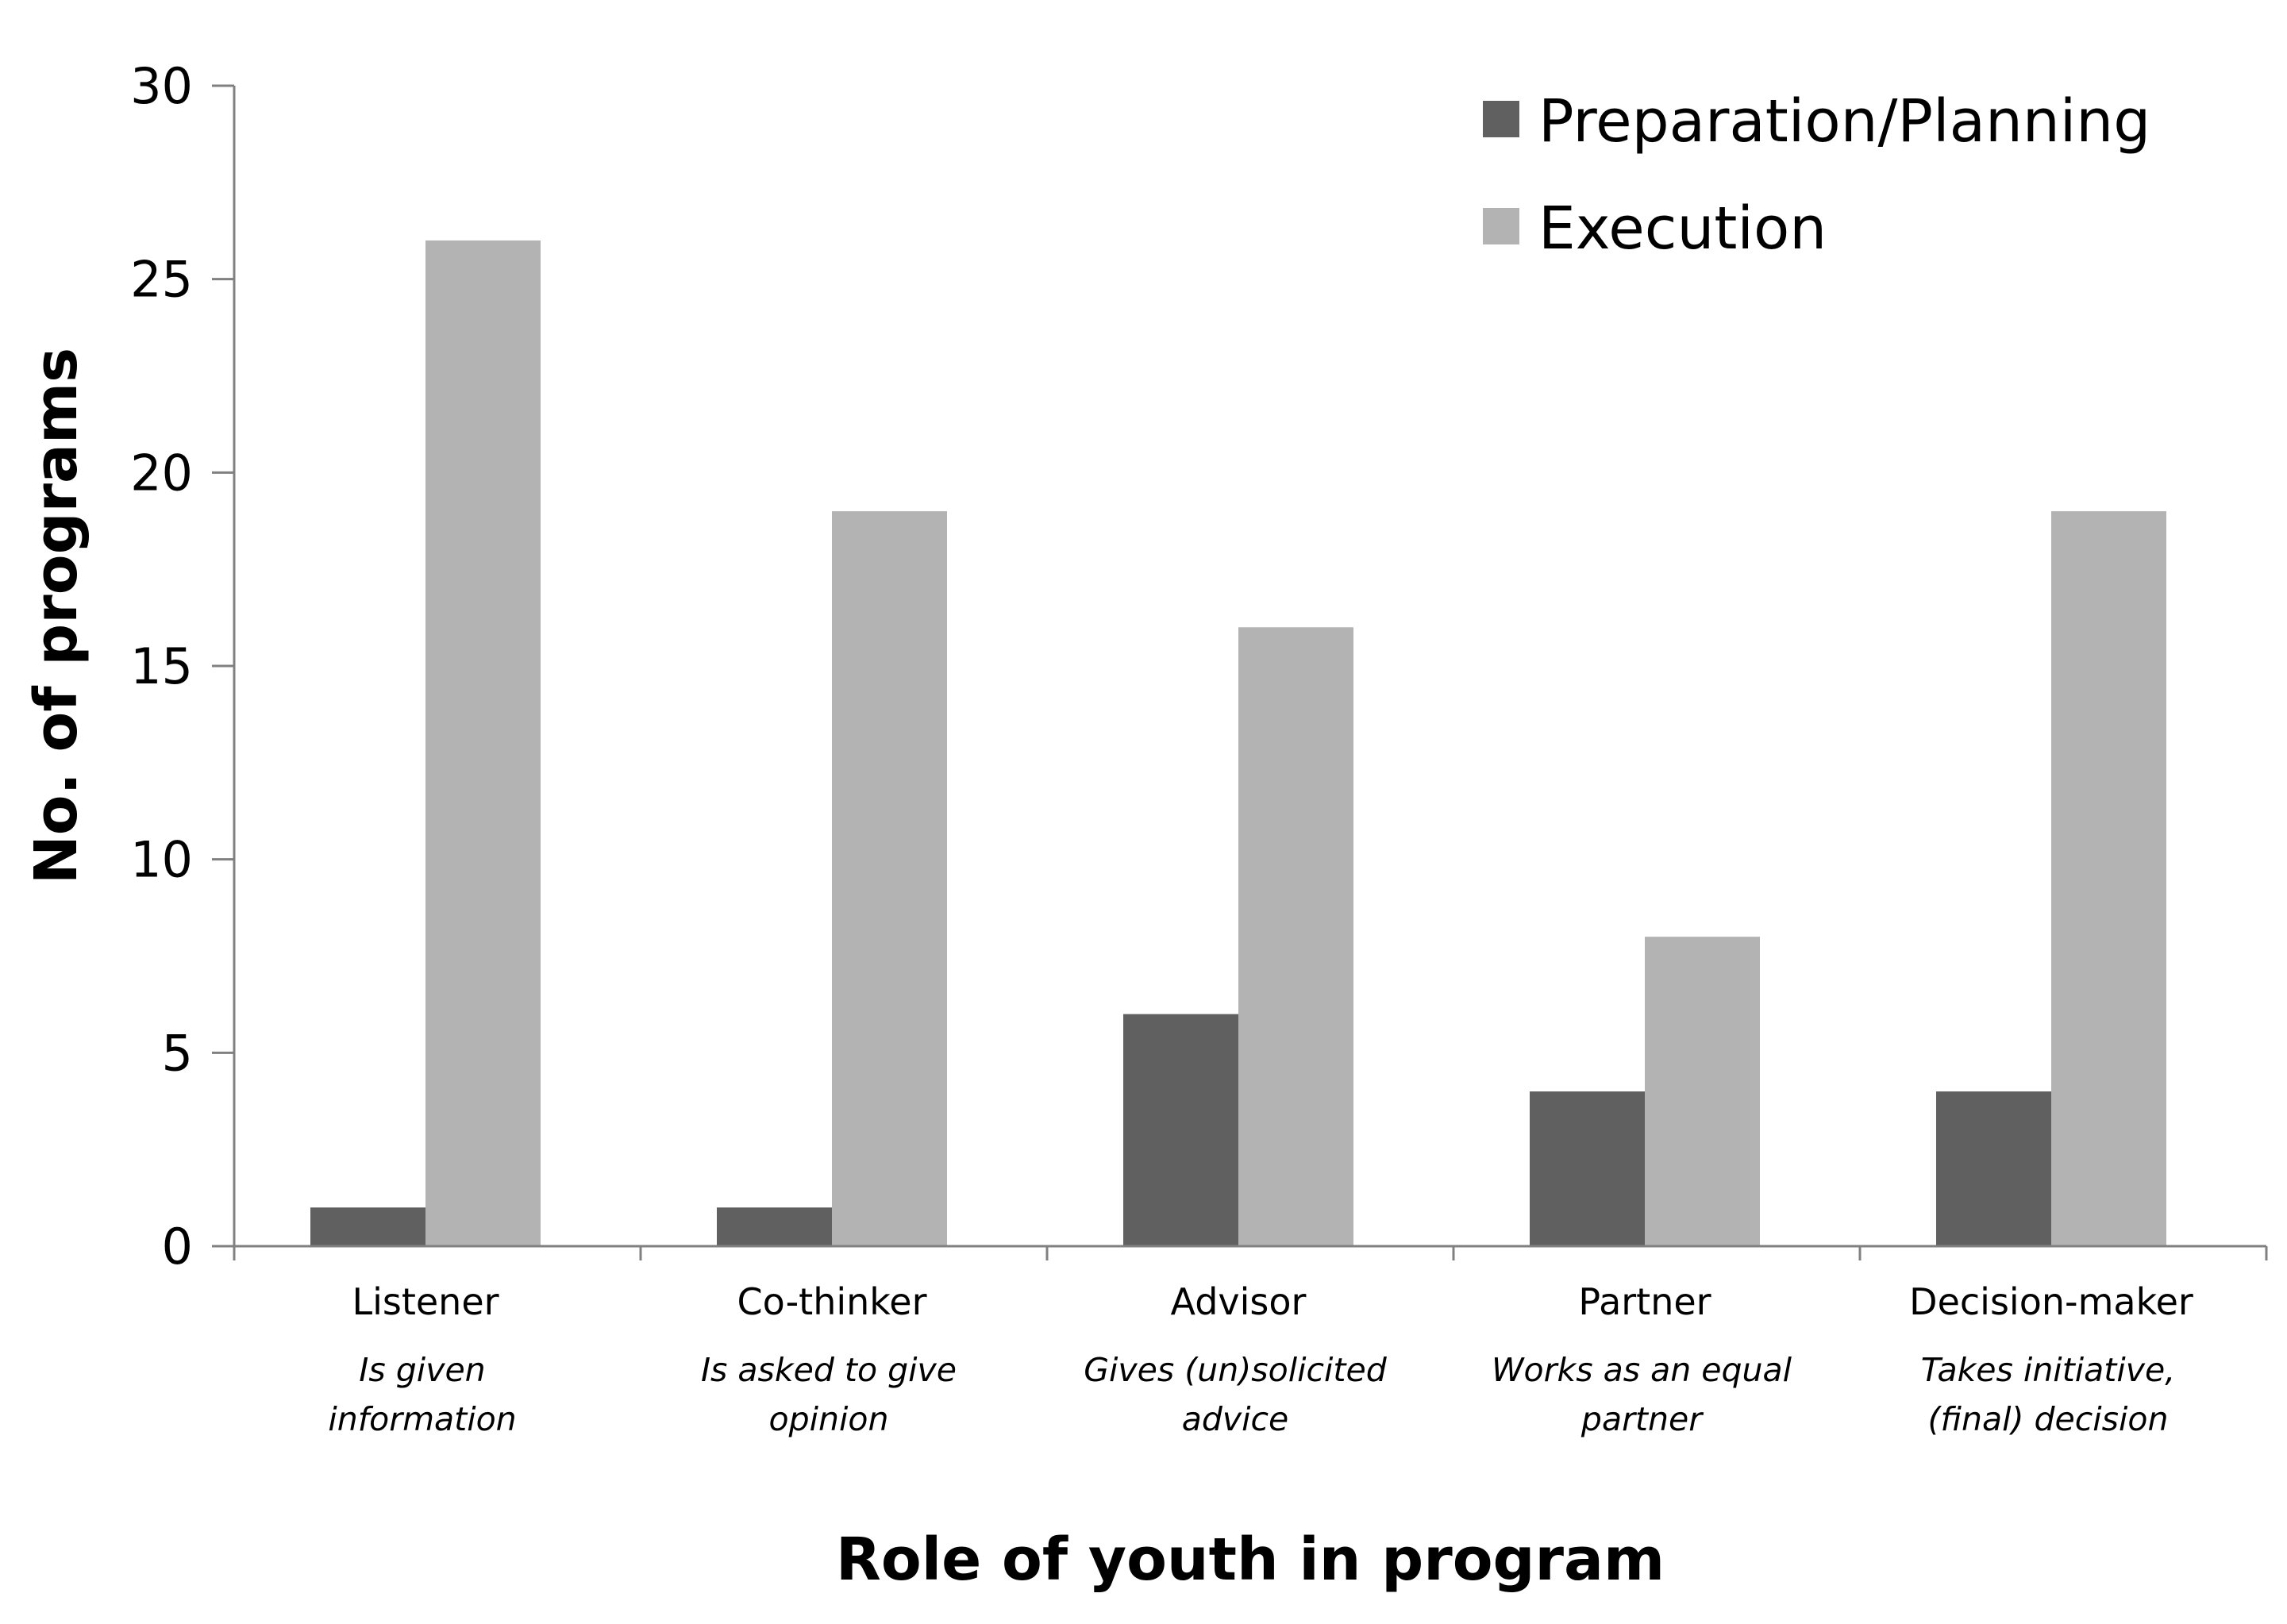  I want to click on legend: Preparation/Planning Execution, so click(1816, 175).